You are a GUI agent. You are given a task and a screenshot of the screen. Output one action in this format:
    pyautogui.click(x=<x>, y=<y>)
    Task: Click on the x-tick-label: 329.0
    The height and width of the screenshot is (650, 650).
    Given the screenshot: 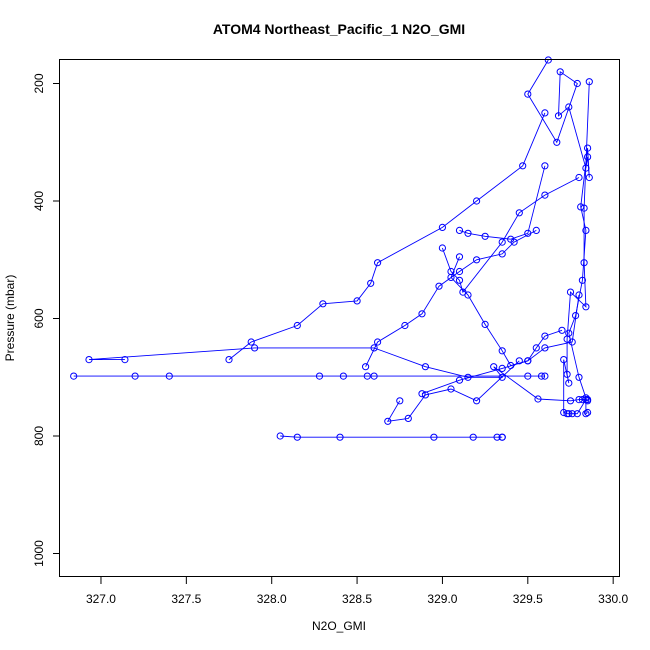 What is the action you would take?
    pyautogui.click(x=442, y=599)
    